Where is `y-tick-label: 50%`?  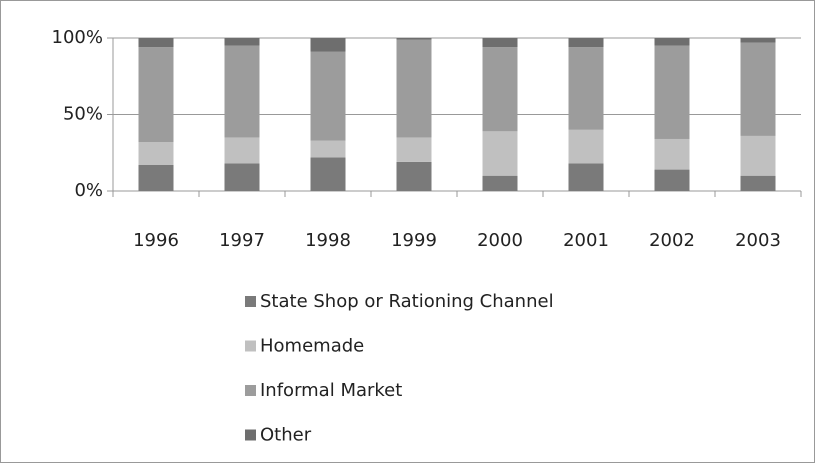 y-tick-label: 50% is located at coordinates (83, 114).